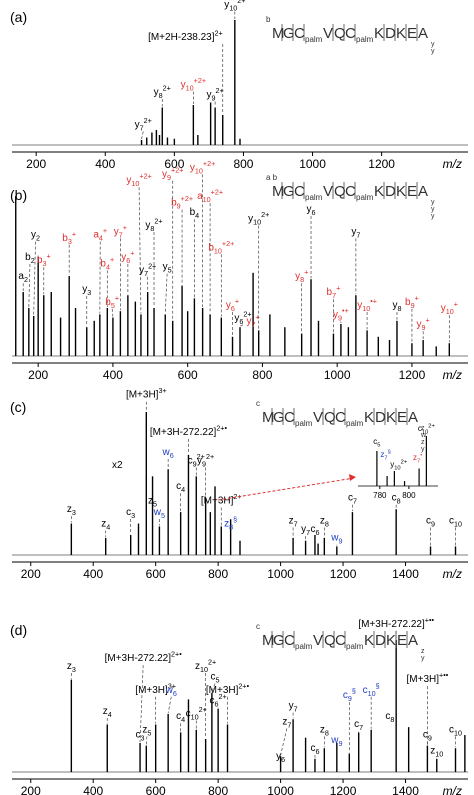 This screenshot has width=474, height=795. I want to click on inset-label-sub: 5, so click(378, 445).